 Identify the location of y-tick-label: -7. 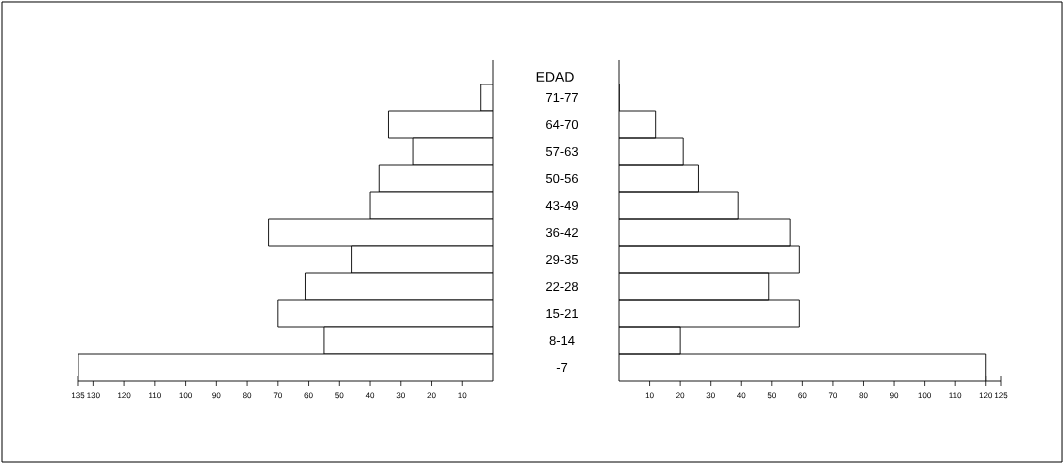
(562, 367).